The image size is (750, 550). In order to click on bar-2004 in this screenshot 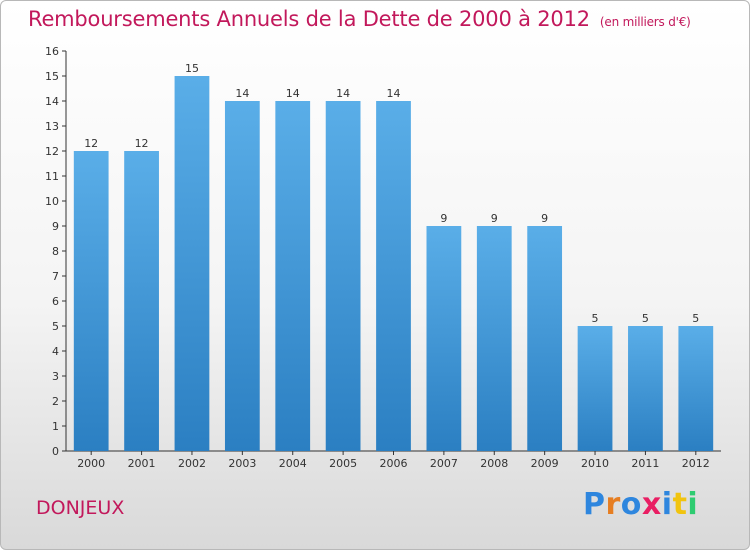, I will do `click(293, 276)`.